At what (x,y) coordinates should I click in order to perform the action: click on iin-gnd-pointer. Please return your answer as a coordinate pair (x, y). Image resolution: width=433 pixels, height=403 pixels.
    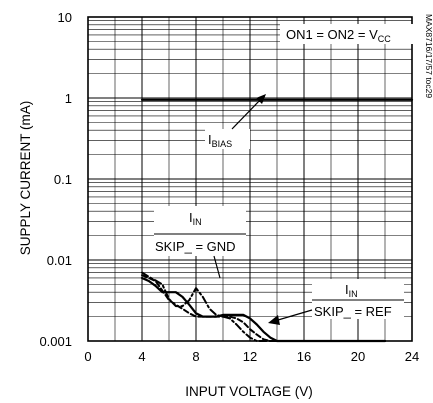
    Looking at the image, I should click on (217, 267).